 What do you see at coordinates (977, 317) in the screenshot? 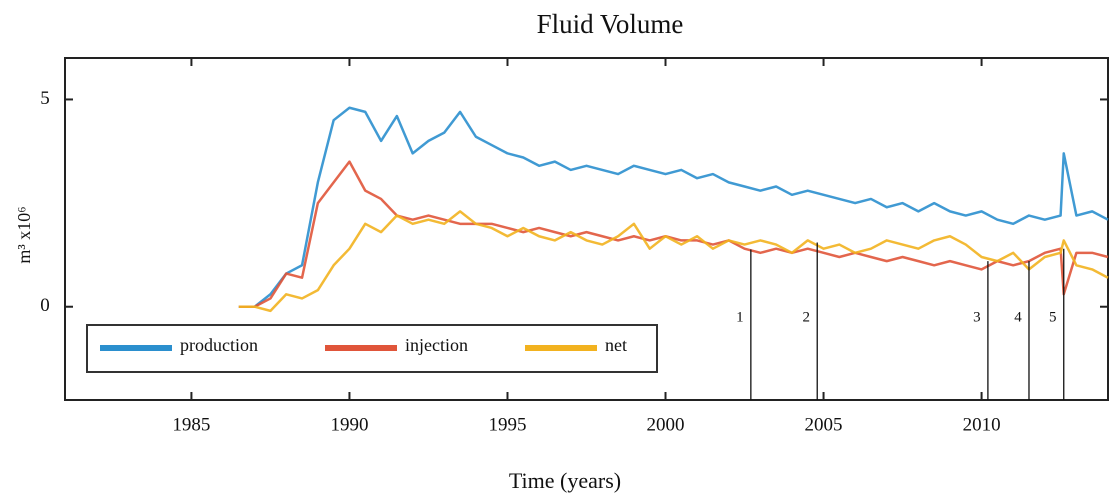
I see `event-label: 3` at bounding box center [977, 317].